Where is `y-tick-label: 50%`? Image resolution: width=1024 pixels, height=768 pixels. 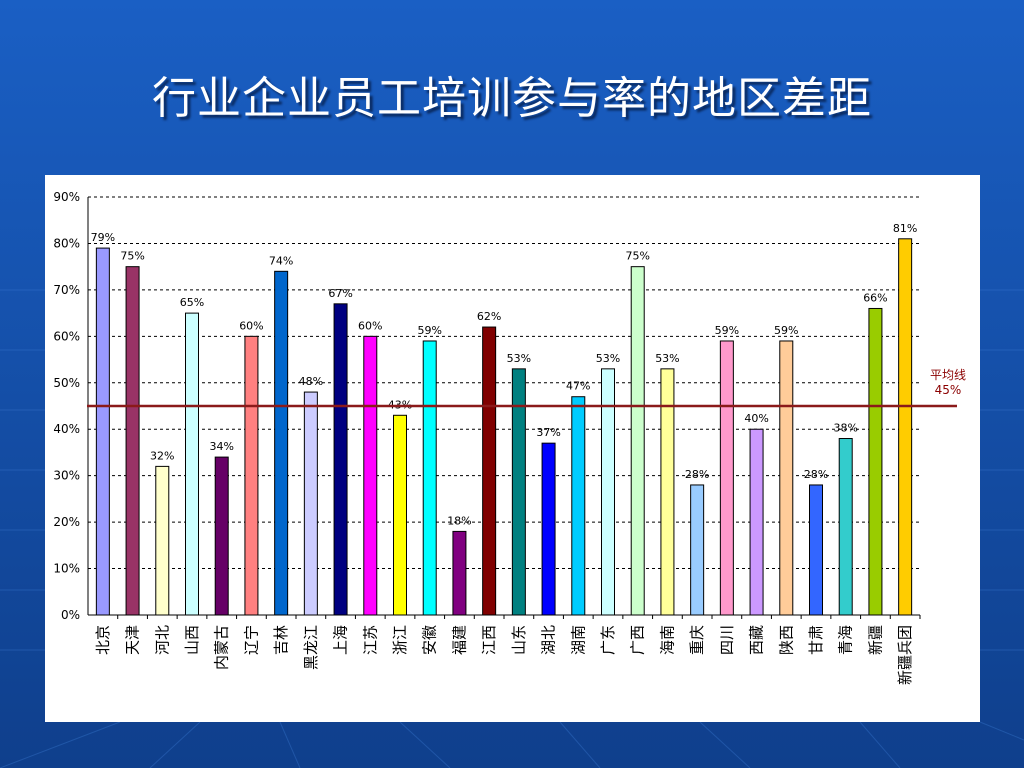 y-tick-label: 50% is located at coordinates (66, 383).